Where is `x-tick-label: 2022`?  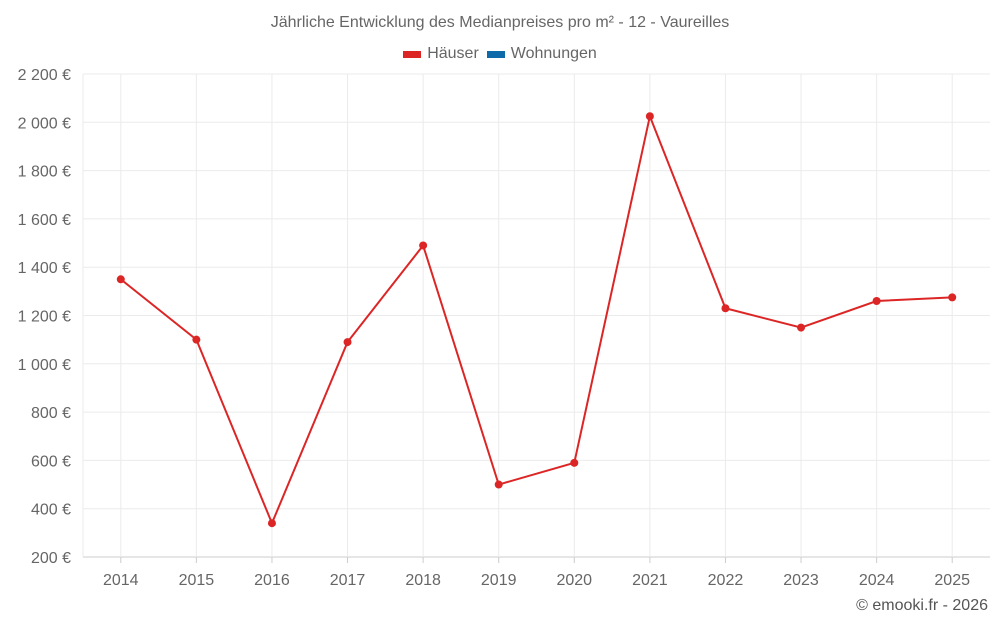
x-tick-label: 2022 is located at coordinates (726, 580).